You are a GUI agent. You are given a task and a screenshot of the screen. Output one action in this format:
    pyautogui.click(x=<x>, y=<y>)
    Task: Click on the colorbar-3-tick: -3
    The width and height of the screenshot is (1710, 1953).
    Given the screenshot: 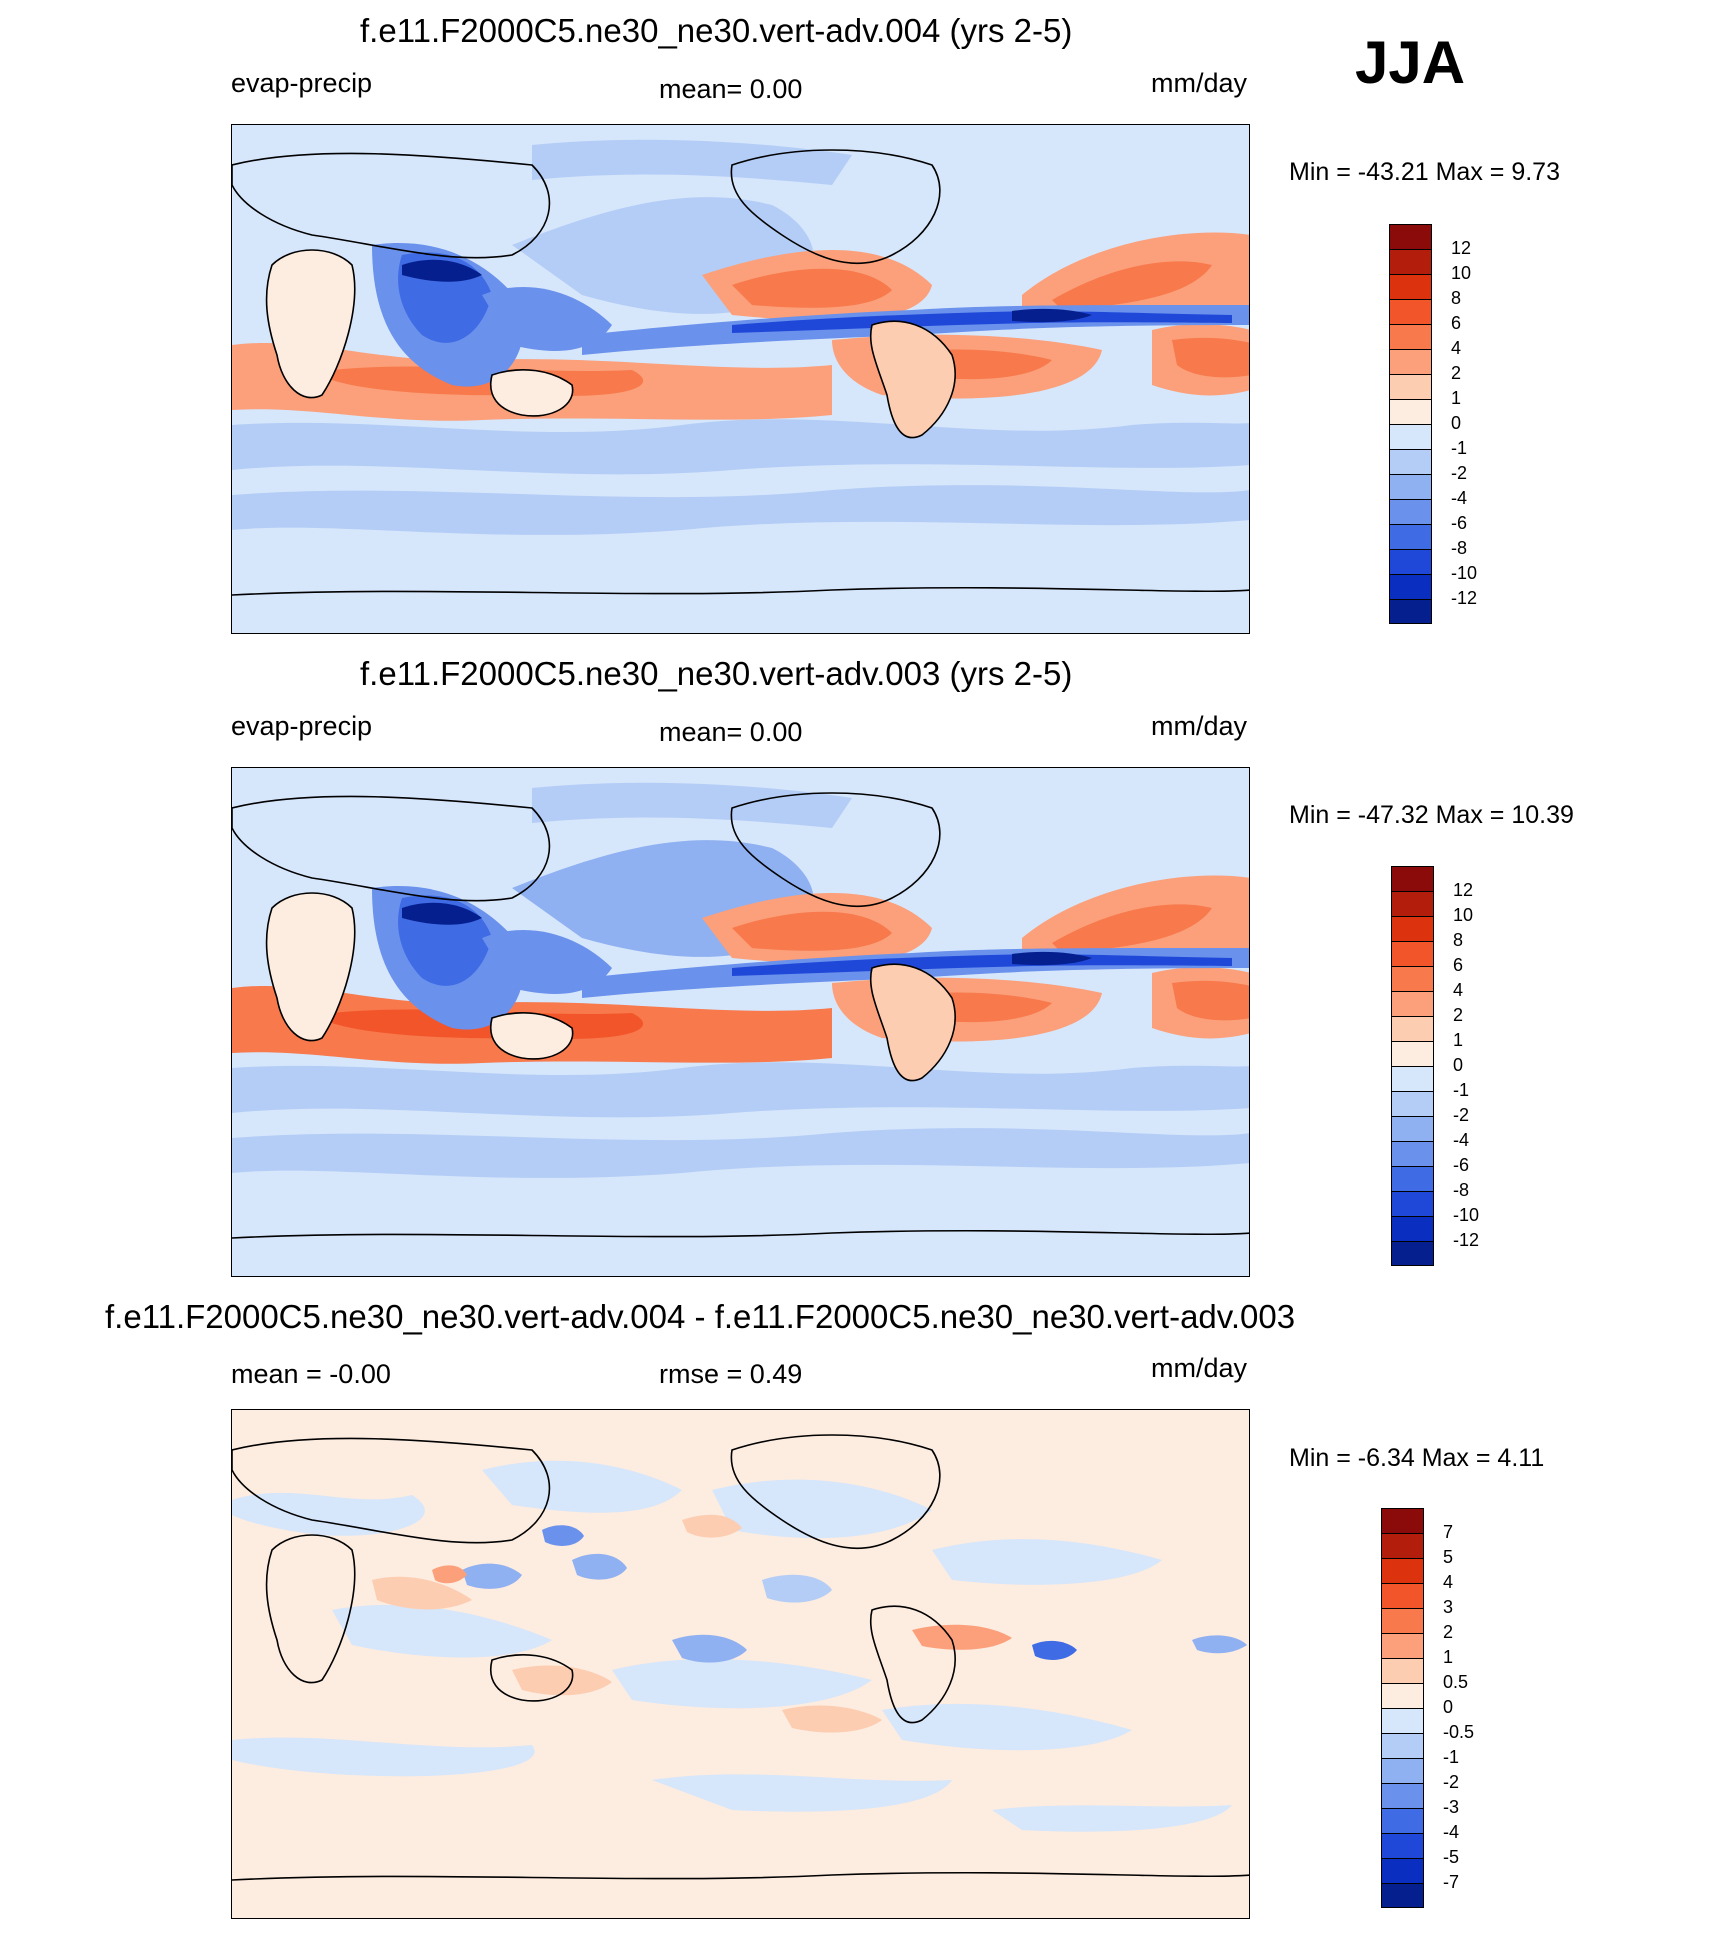 What is the action you would take?
    pyautogui.click(x=1451, y=1807)
    